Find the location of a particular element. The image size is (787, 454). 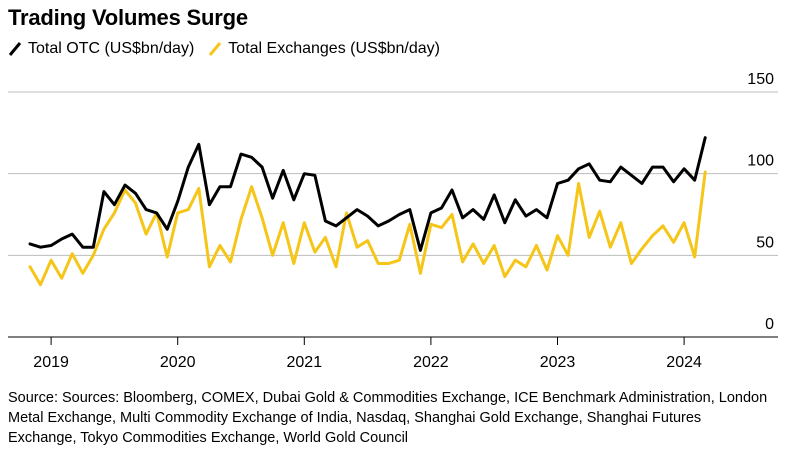

legend-swatch-otc is located at coordinates (15, 49).